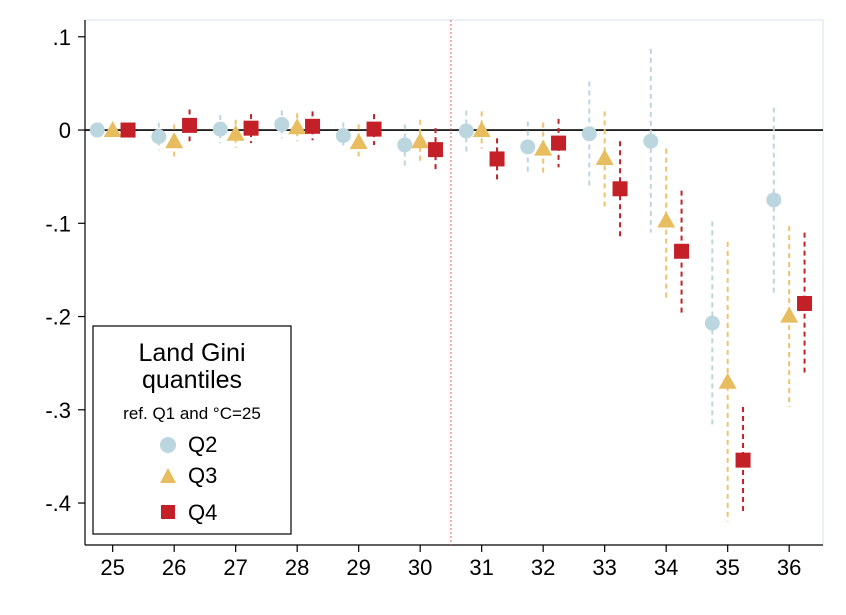  I want to click on x-tick-label: 35, so click(727, 567).